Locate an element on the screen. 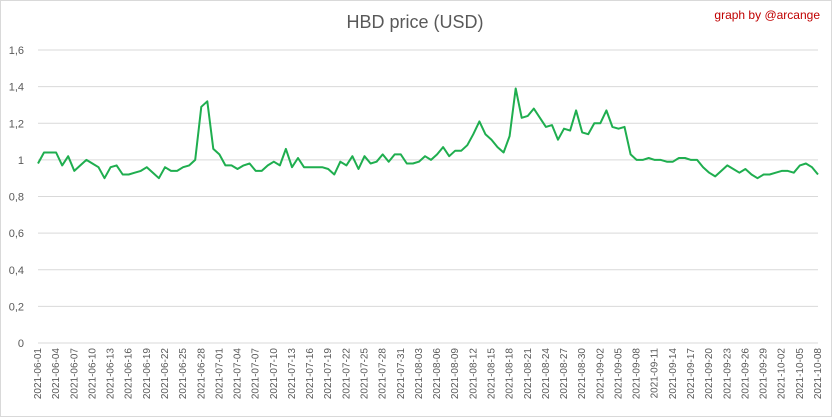  x-tick-label: 2021-09-29 is located at coordinates (764, 374).